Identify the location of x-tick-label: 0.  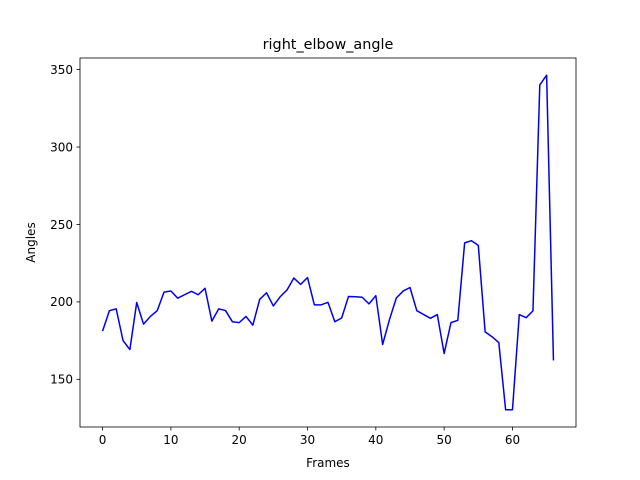
(103, 440).